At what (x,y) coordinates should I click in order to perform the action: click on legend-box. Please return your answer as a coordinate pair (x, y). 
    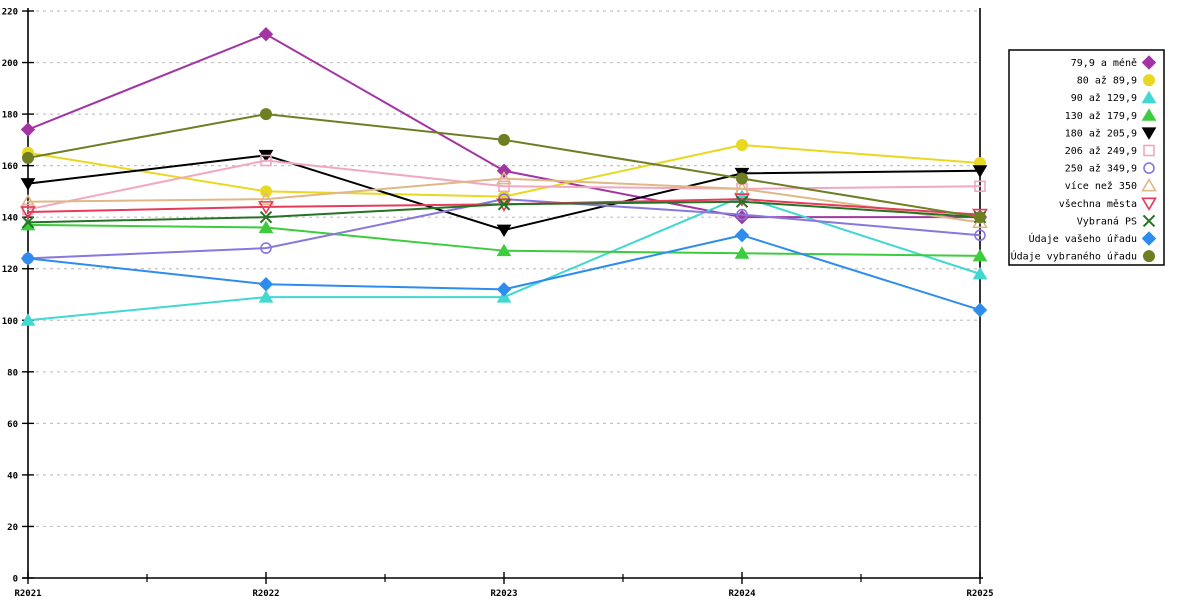
    Looking at the image, I should click on (1086, 157).